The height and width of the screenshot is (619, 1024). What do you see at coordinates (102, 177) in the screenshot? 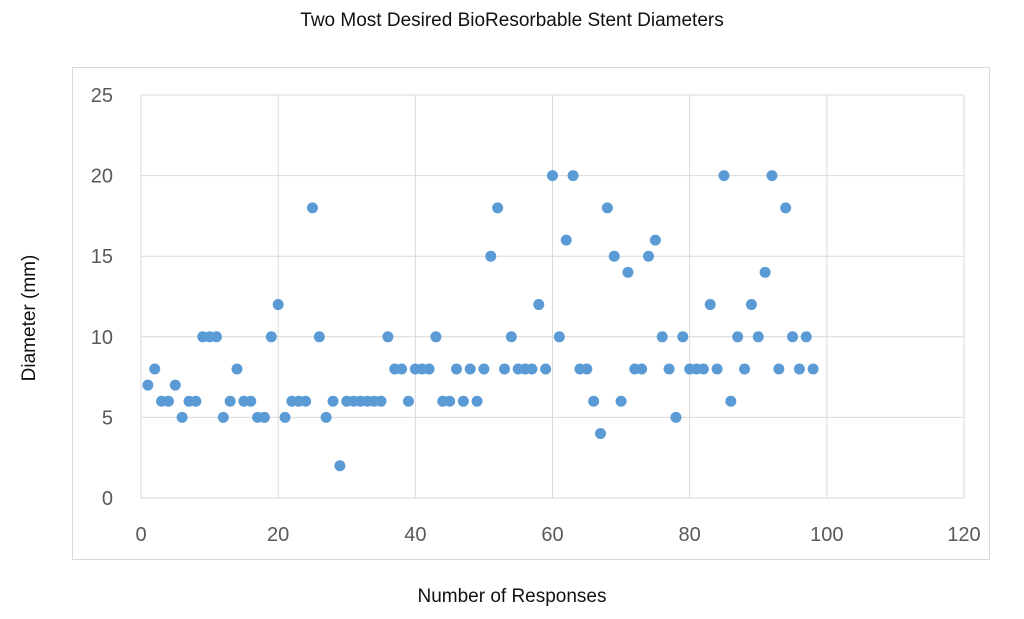
I see `y-tick-label-4: 20` at bounding box center [102, 177].